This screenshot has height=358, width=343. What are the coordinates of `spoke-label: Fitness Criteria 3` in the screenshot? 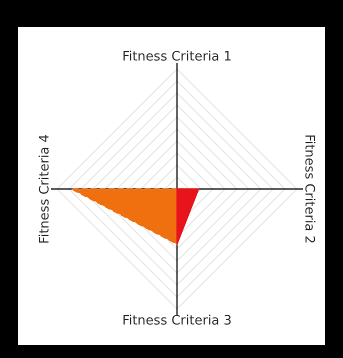 It's located at (177, 321).